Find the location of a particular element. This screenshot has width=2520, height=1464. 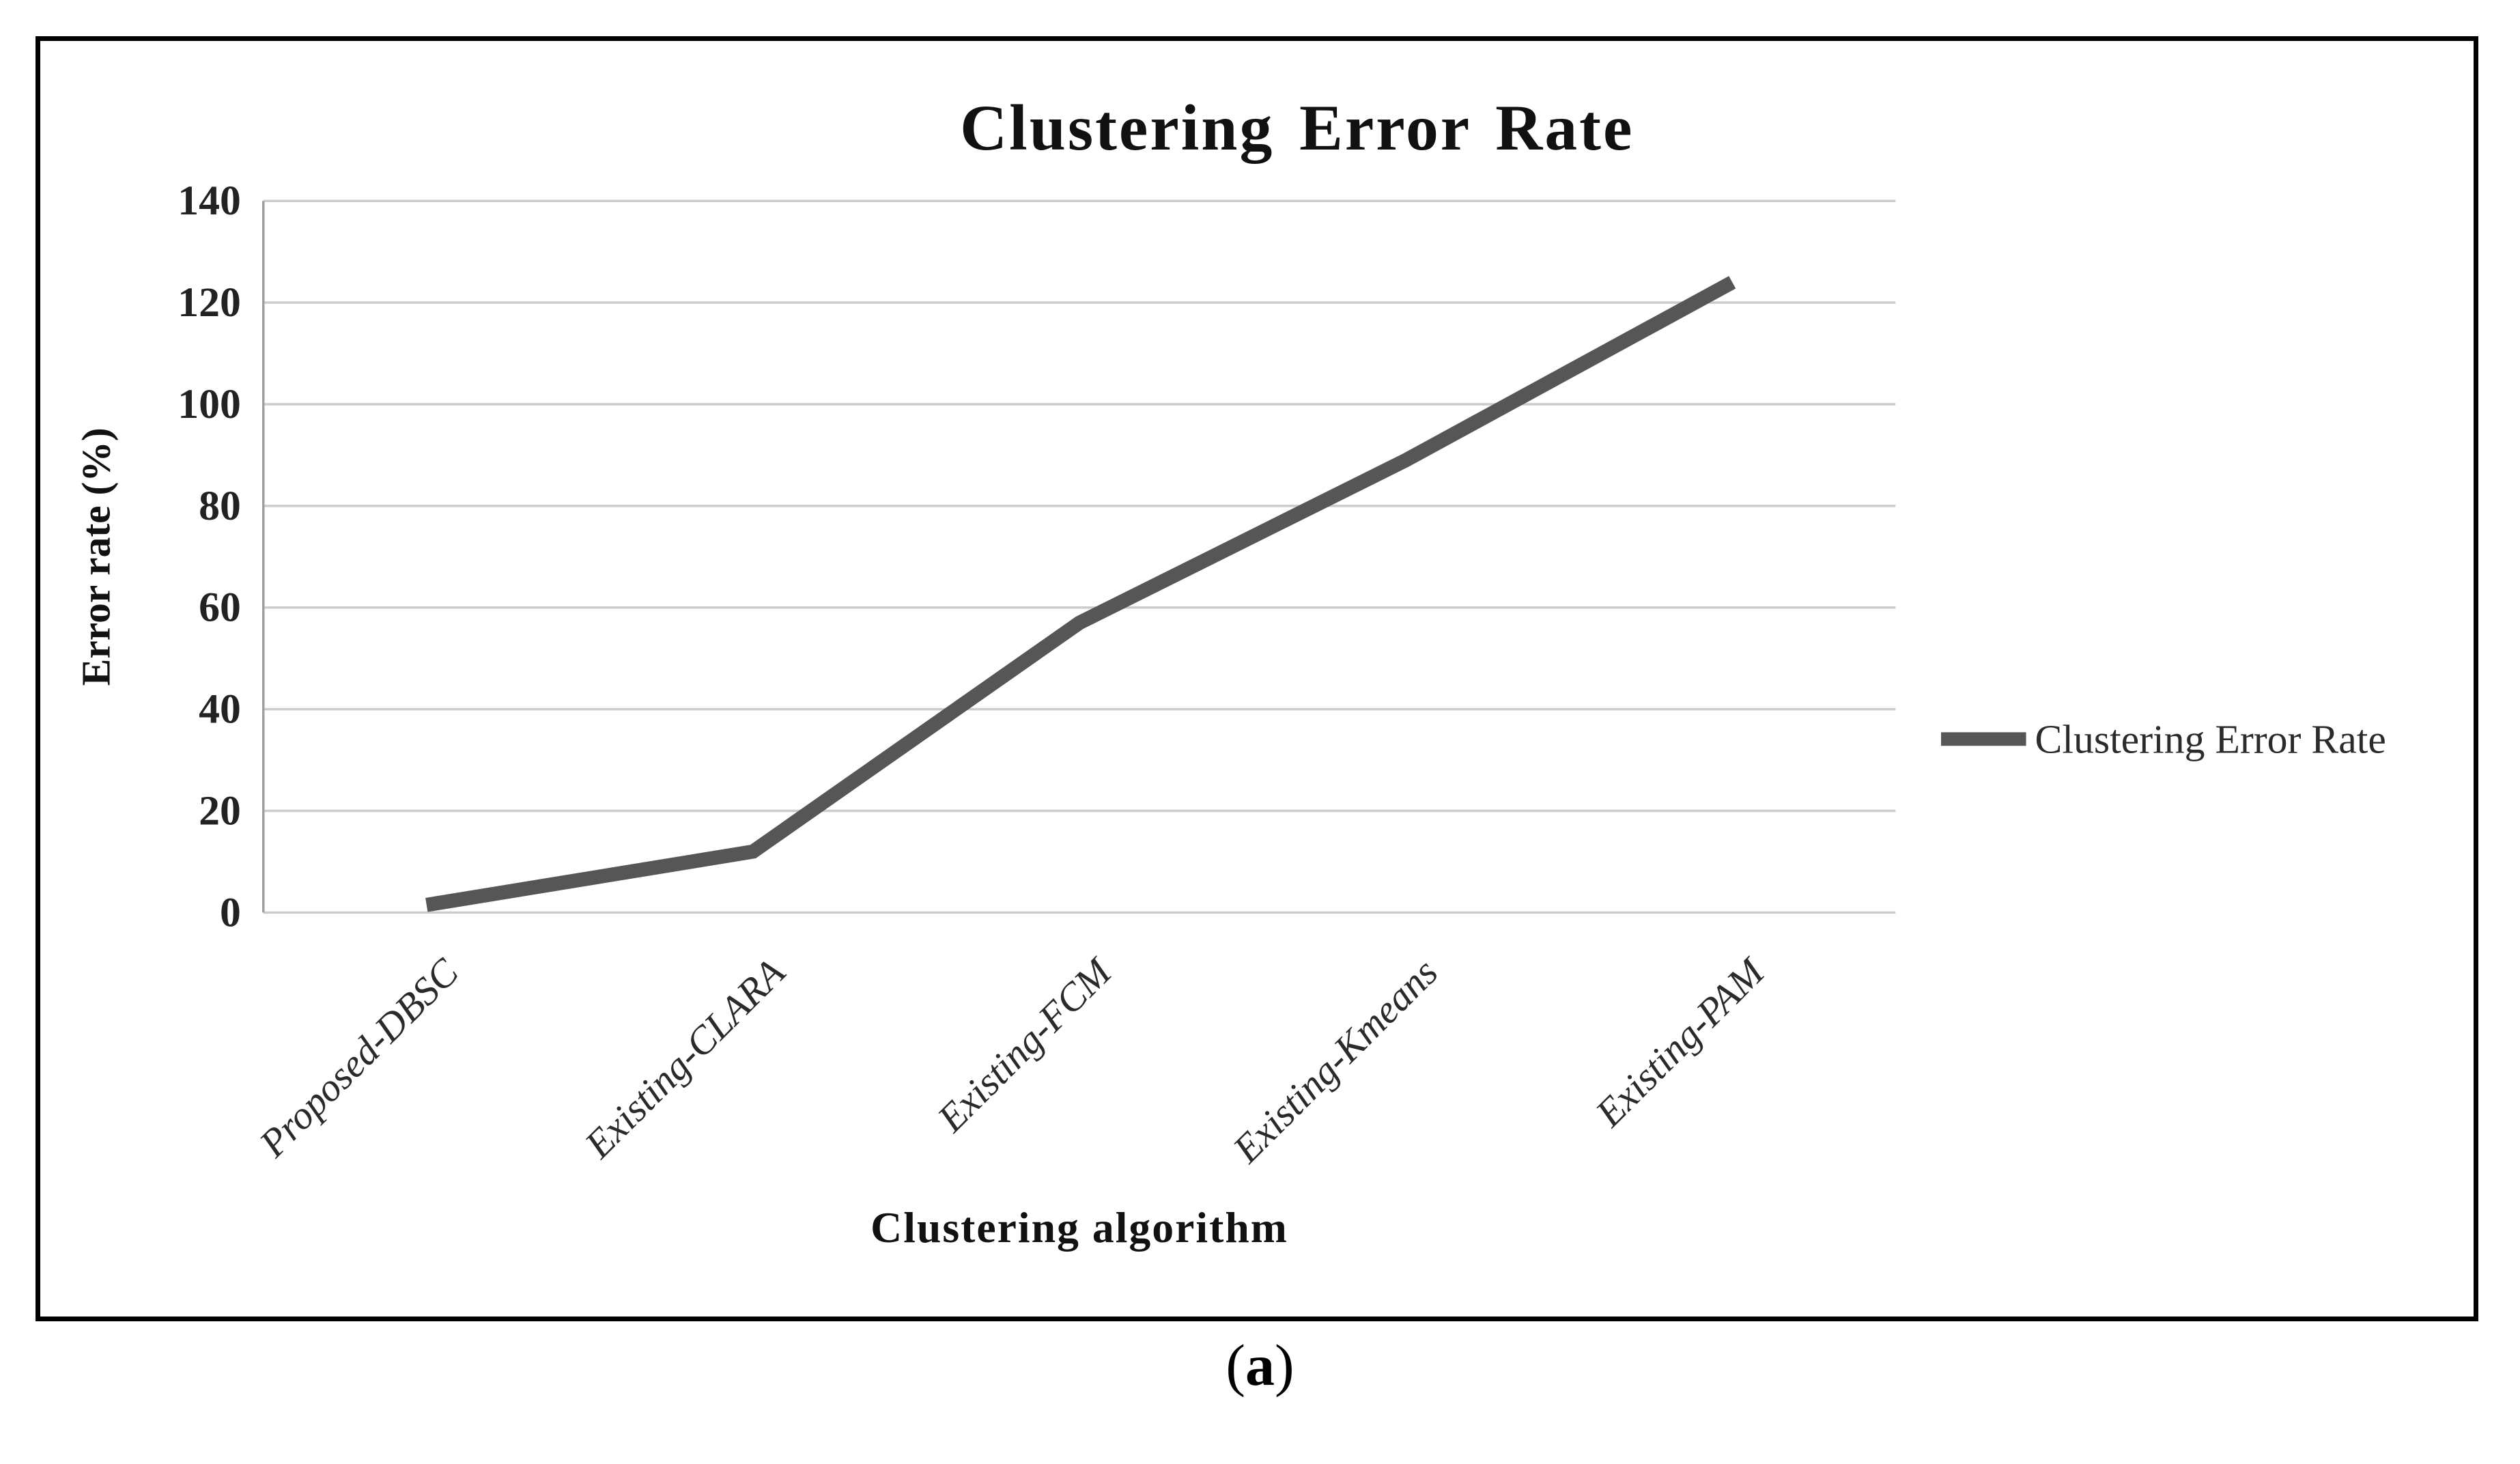

caption-letter: a is located at coordinates (1260, 1365).